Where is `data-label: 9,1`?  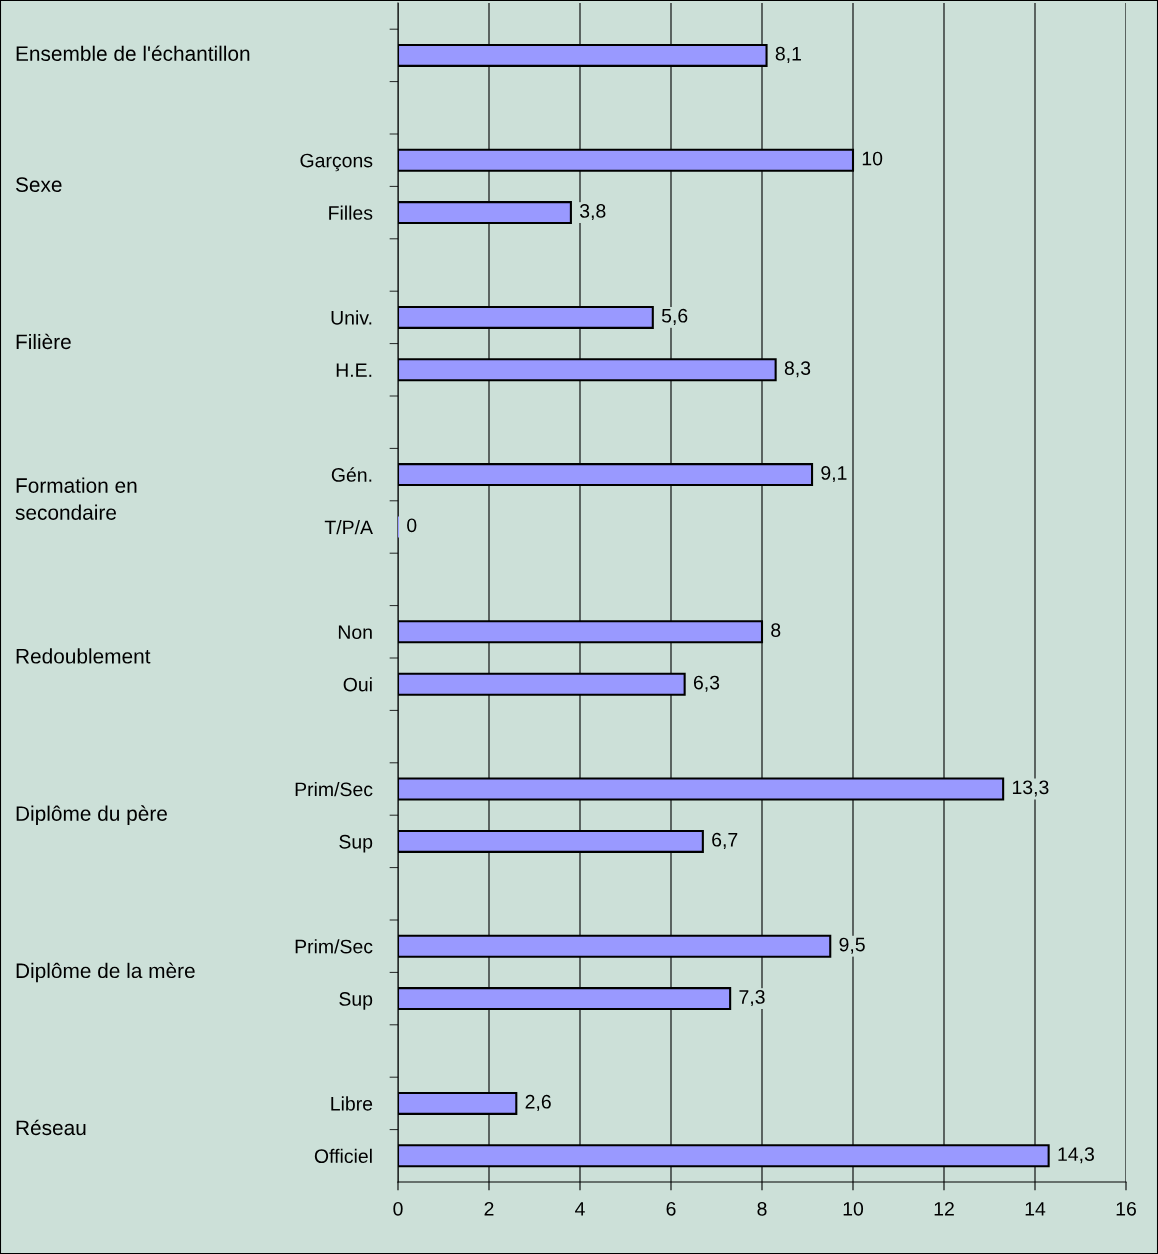
data-label: 9,1 is located at coordinates (834, 474).